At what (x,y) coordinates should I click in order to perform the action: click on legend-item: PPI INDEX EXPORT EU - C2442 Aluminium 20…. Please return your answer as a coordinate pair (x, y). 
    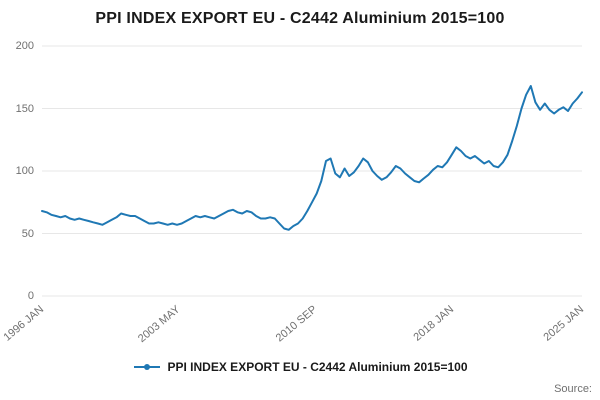
    Looking at the image, I should click on (300, 367).